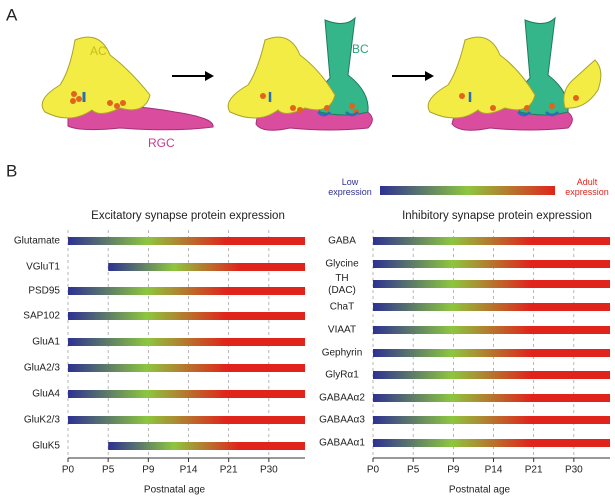 This screenshot has width=615, height=501. I want to click on row-label: GABAAα1, so click(342, 443).